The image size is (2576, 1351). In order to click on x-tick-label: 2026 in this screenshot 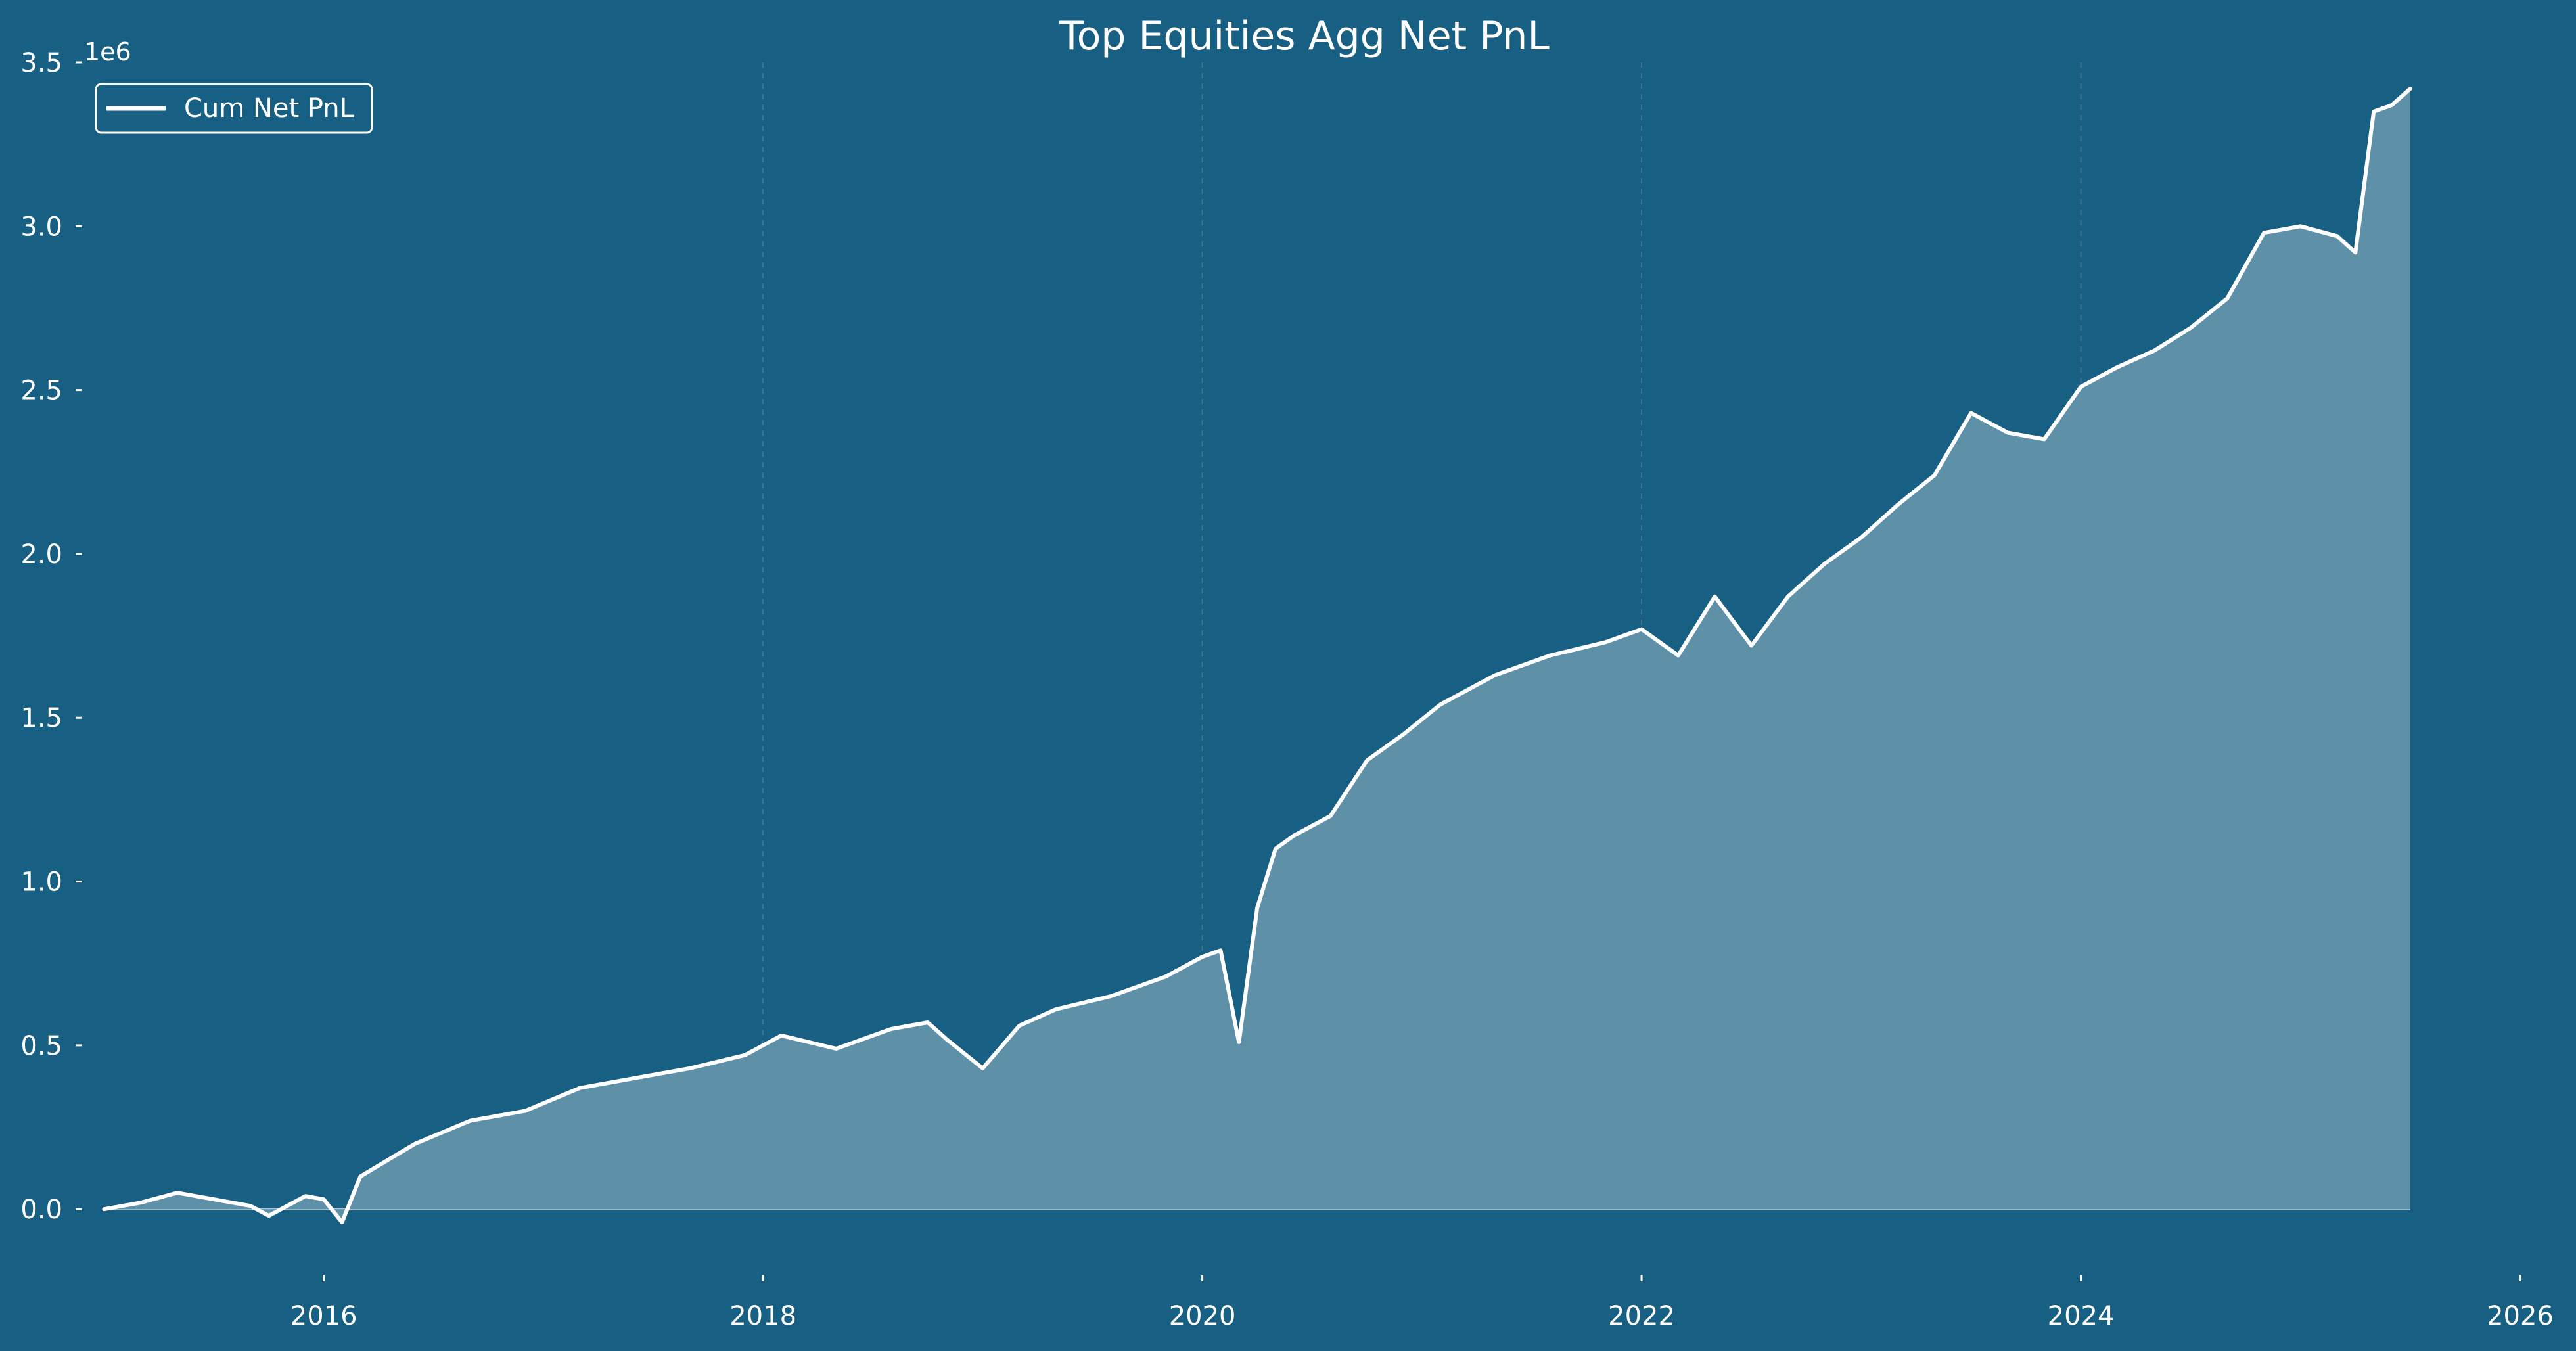, I will do `click(2521, 1316)`.